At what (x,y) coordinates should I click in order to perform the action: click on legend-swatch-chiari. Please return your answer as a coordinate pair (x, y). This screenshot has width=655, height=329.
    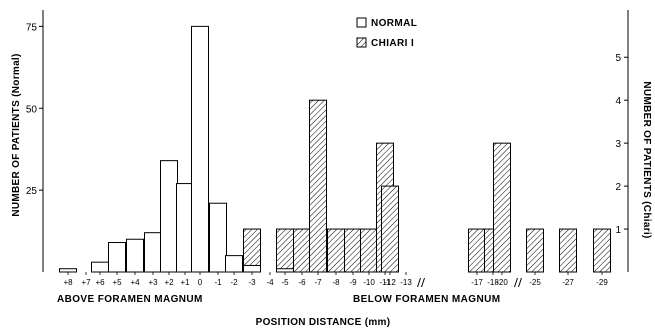
    Looking at the image, I should click on (361, 42).